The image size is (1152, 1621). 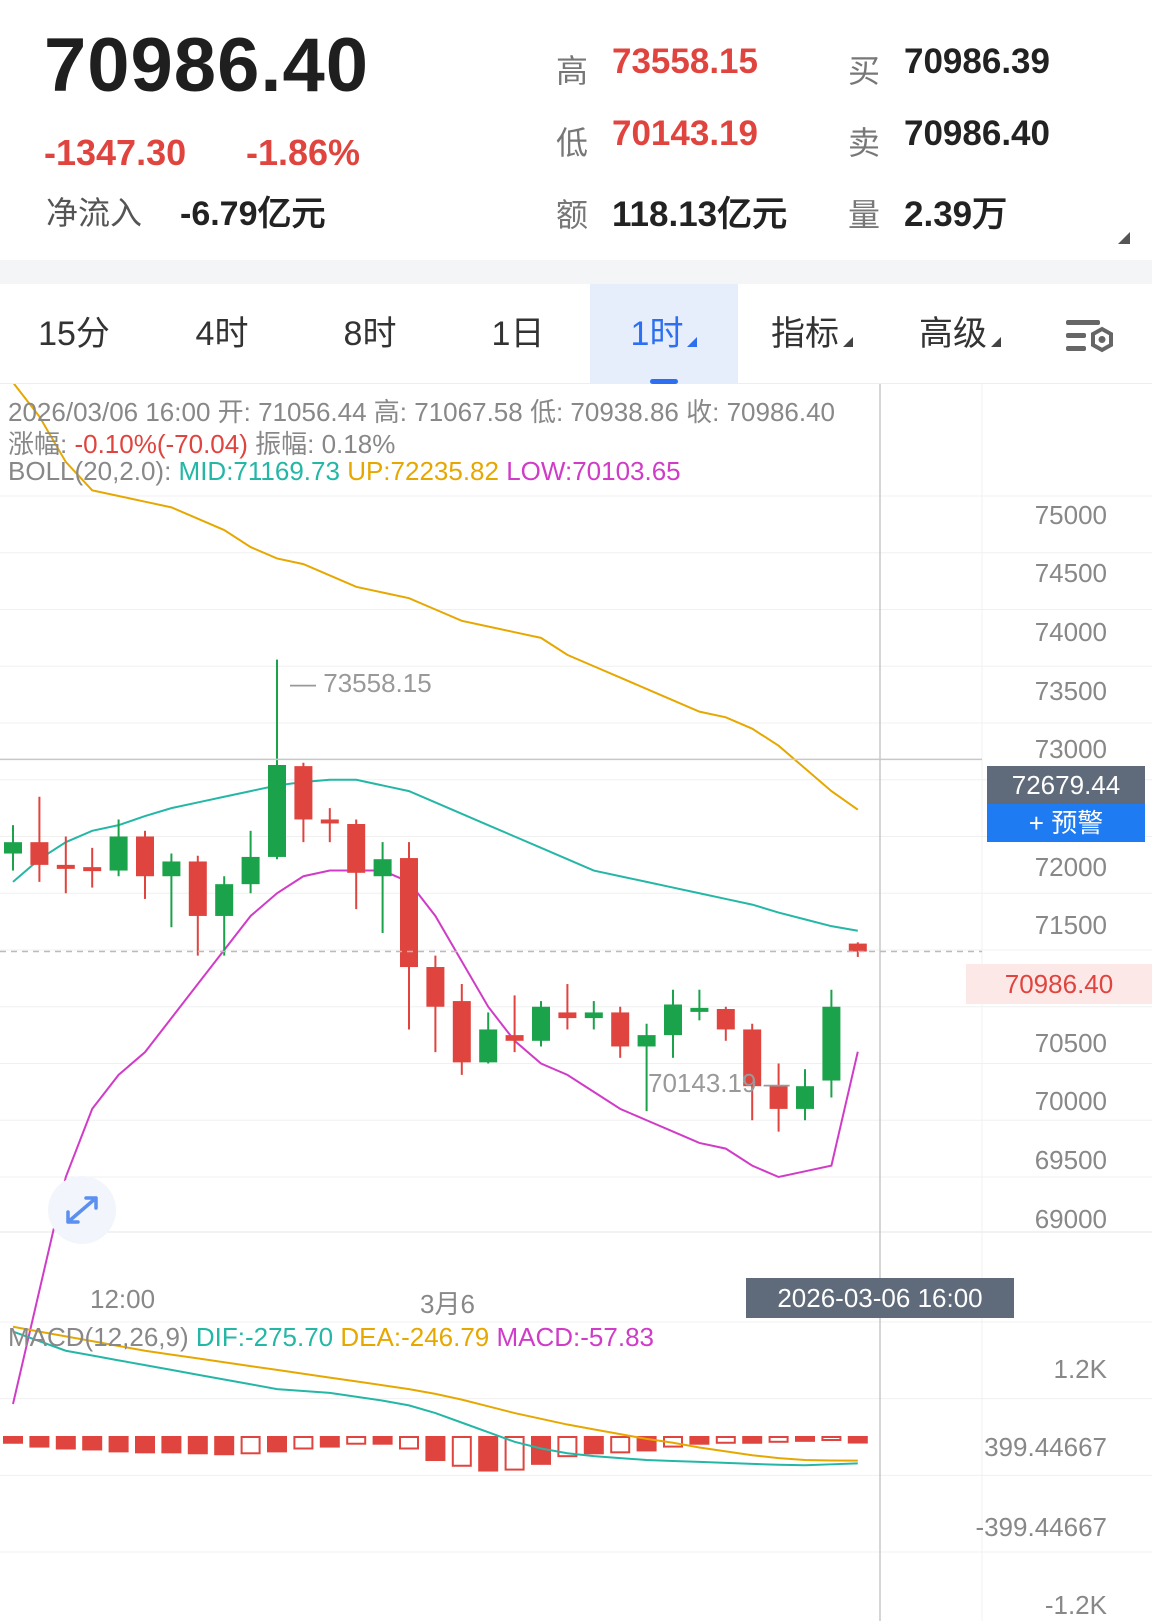 What do you see at coordinates (864, 215) in the screenshot?
I see `volume-label: 量` at bounding box center [864, 215].